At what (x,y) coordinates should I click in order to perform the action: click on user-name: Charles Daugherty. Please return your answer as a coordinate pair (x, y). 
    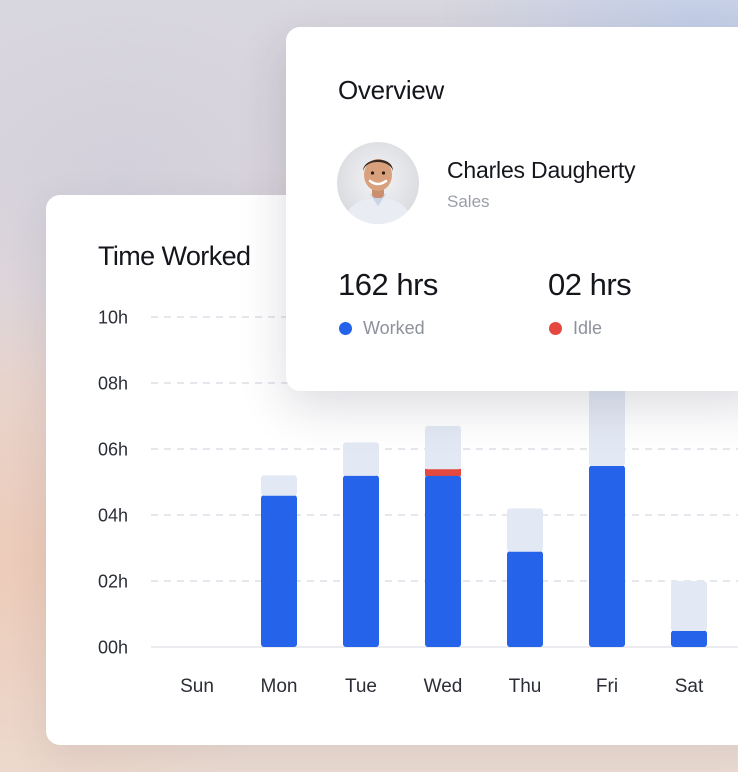
    Looking at the image, I should click on (541, 170).